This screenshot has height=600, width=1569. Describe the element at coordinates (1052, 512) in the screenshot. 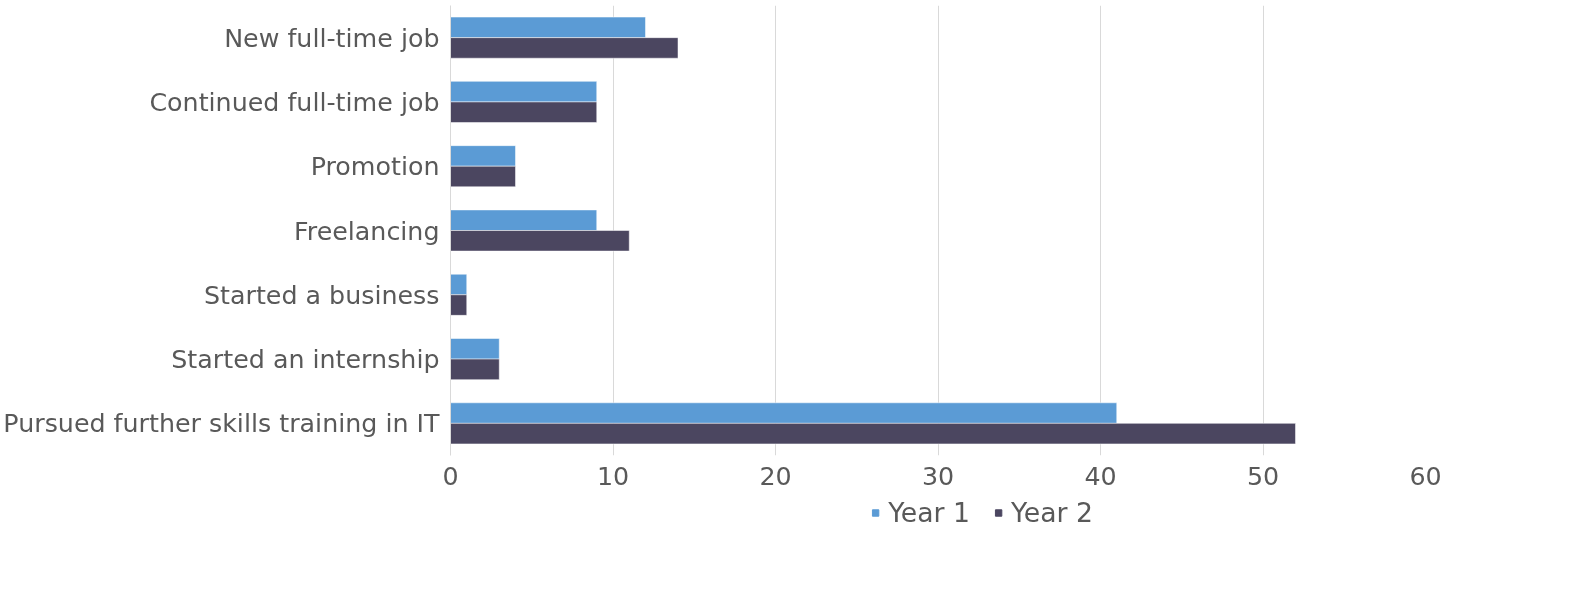

I see `legend-label: Year 2` at that location.